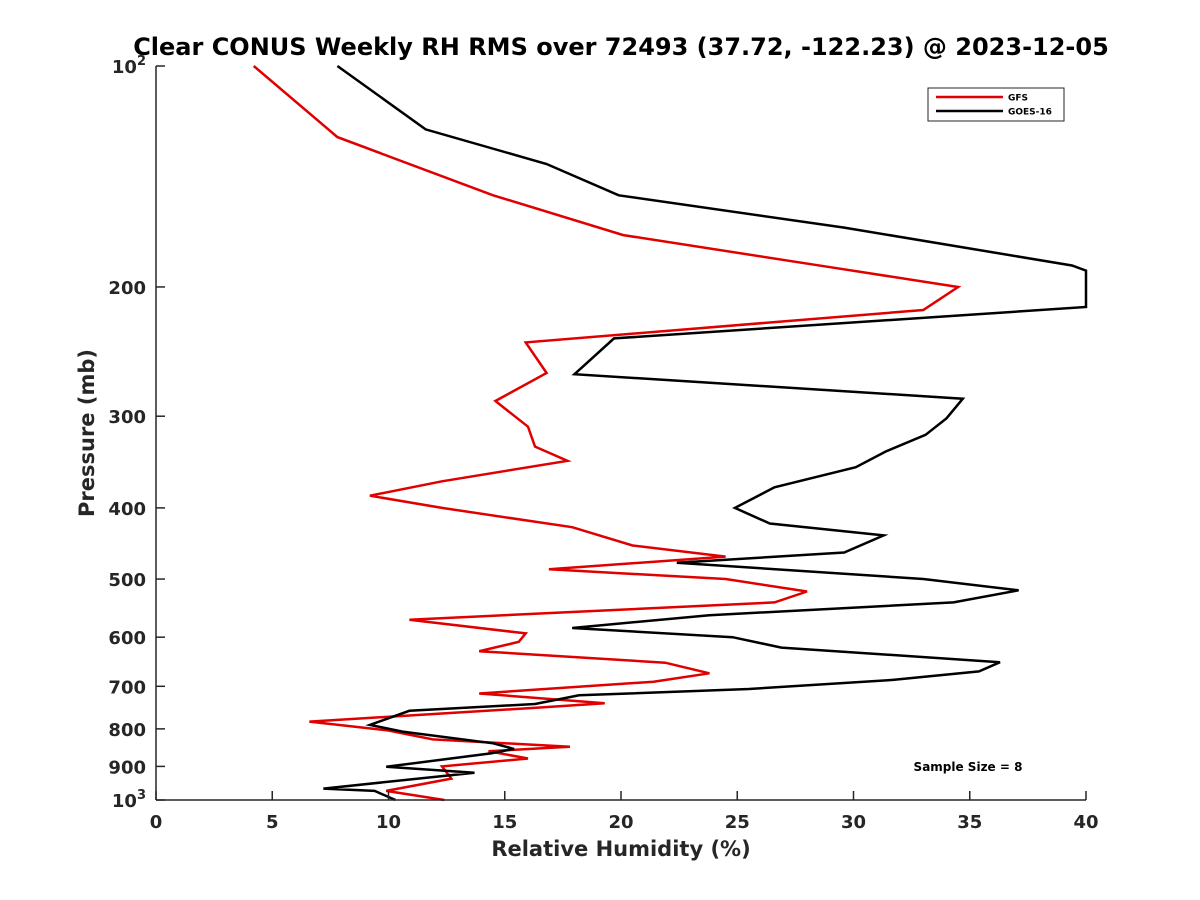 The height and width of the screenshot is (900, 1200). What do you see at coordinates (127, 638) in the screenshot?
I see `y-tick-label: 600` at bounding box center [127, 638].